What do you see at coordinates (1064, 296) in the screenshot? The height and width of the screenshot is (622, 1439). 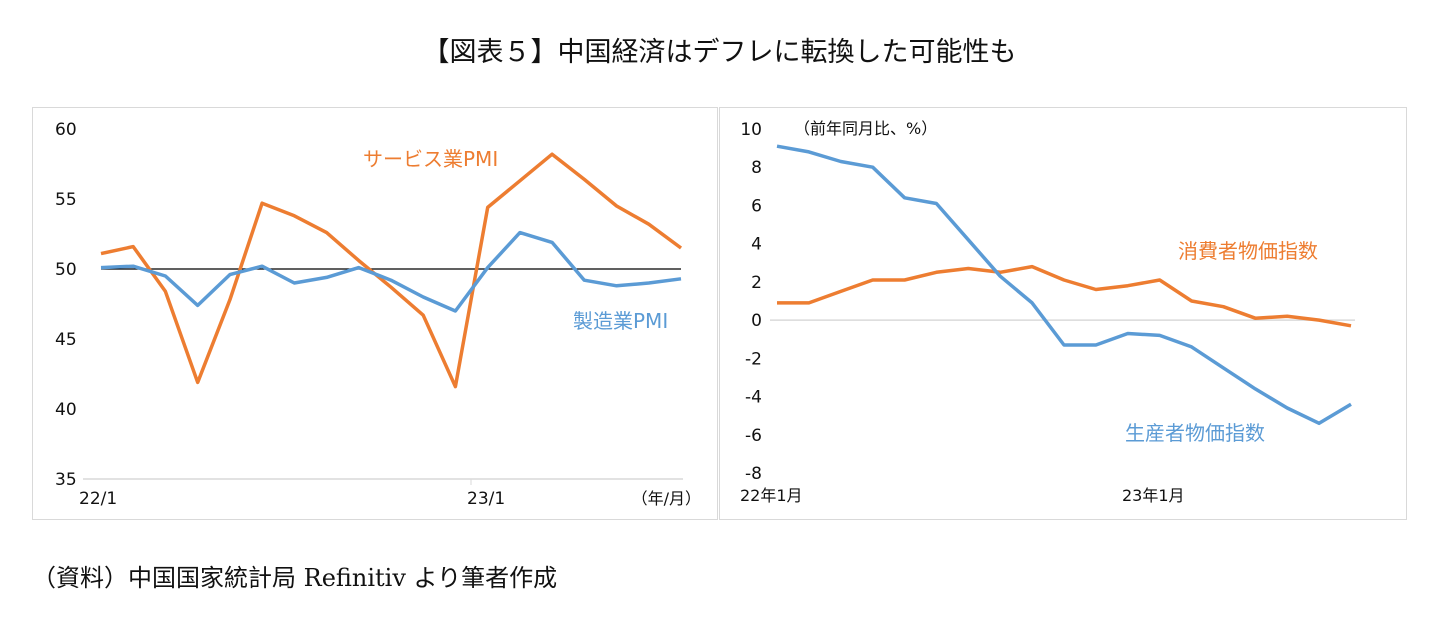 I see `series-line-orange` at bounding box center [1064, 296].